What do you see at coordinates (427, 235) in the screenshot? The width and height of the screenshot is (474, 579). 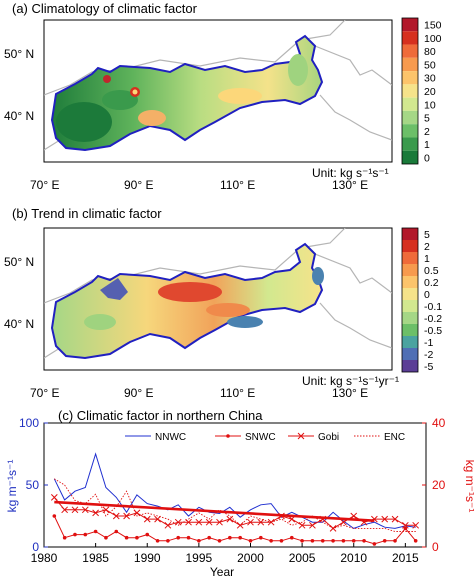 I see `panel-b-colorbar-label: 5` at bounding box center [427, 235].